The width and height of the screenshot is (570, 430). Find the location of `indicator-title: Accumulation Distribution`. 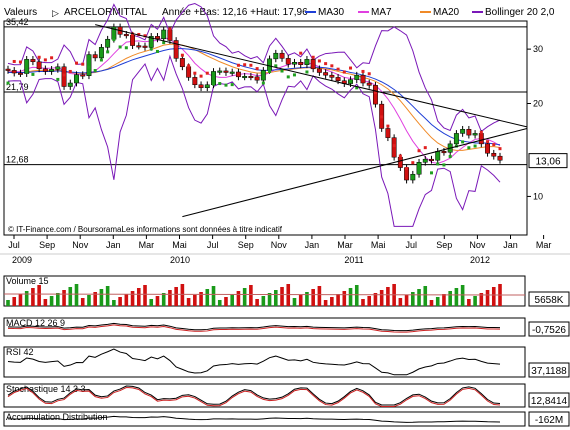

indicator-title: Accumulation Distribution is located at coordinates (57, 417).